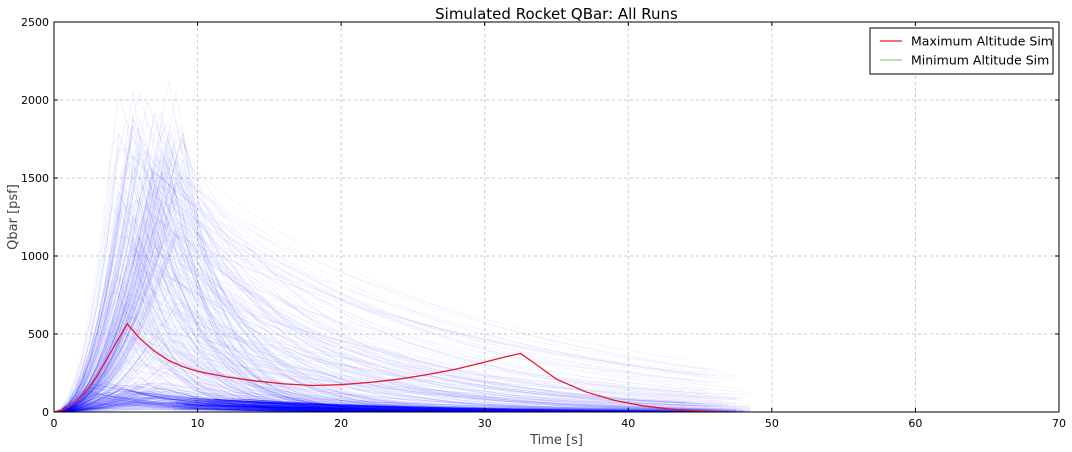 The height and width of the screenshot is (452, 1072). I want to click on x-tick-label: 60, so click(915, 423).